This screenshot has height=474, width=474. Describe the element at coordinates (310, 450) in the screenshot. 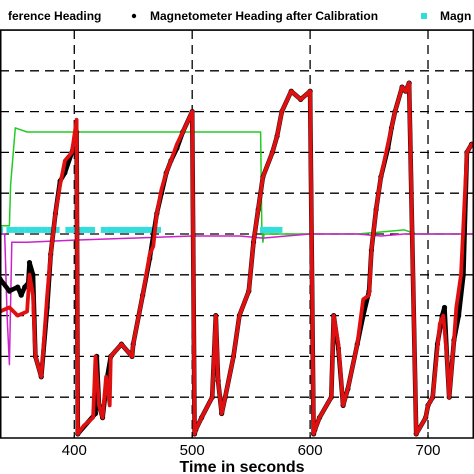

I see `x-tick-label-600: 600` at that location.